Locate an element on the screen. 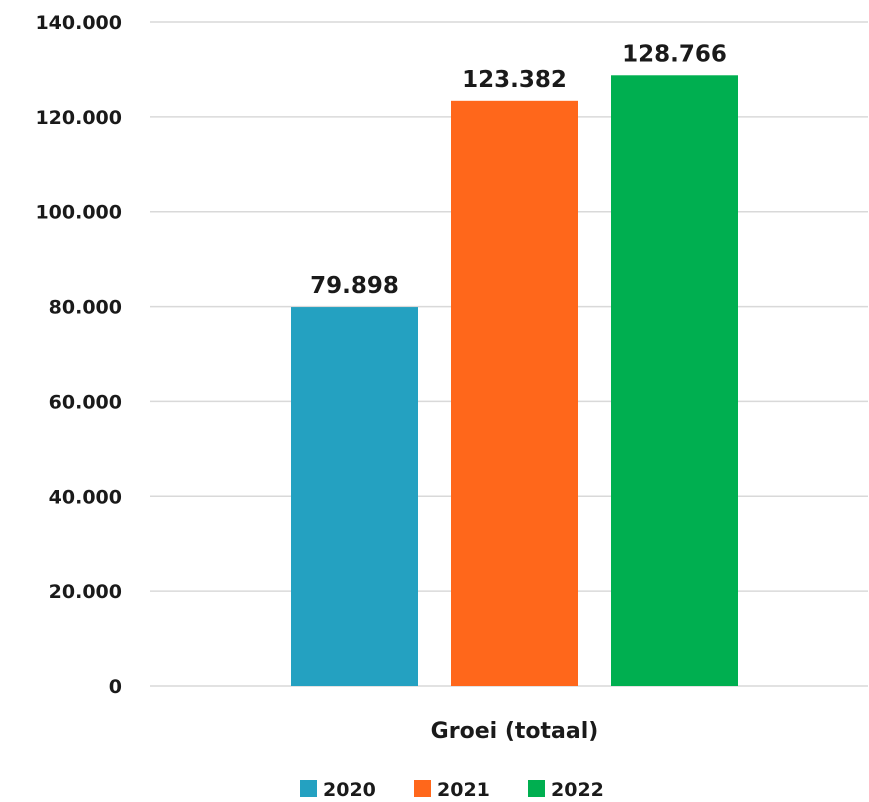  legend: 2020 2021 2022 is located at coordinates (452, 790).